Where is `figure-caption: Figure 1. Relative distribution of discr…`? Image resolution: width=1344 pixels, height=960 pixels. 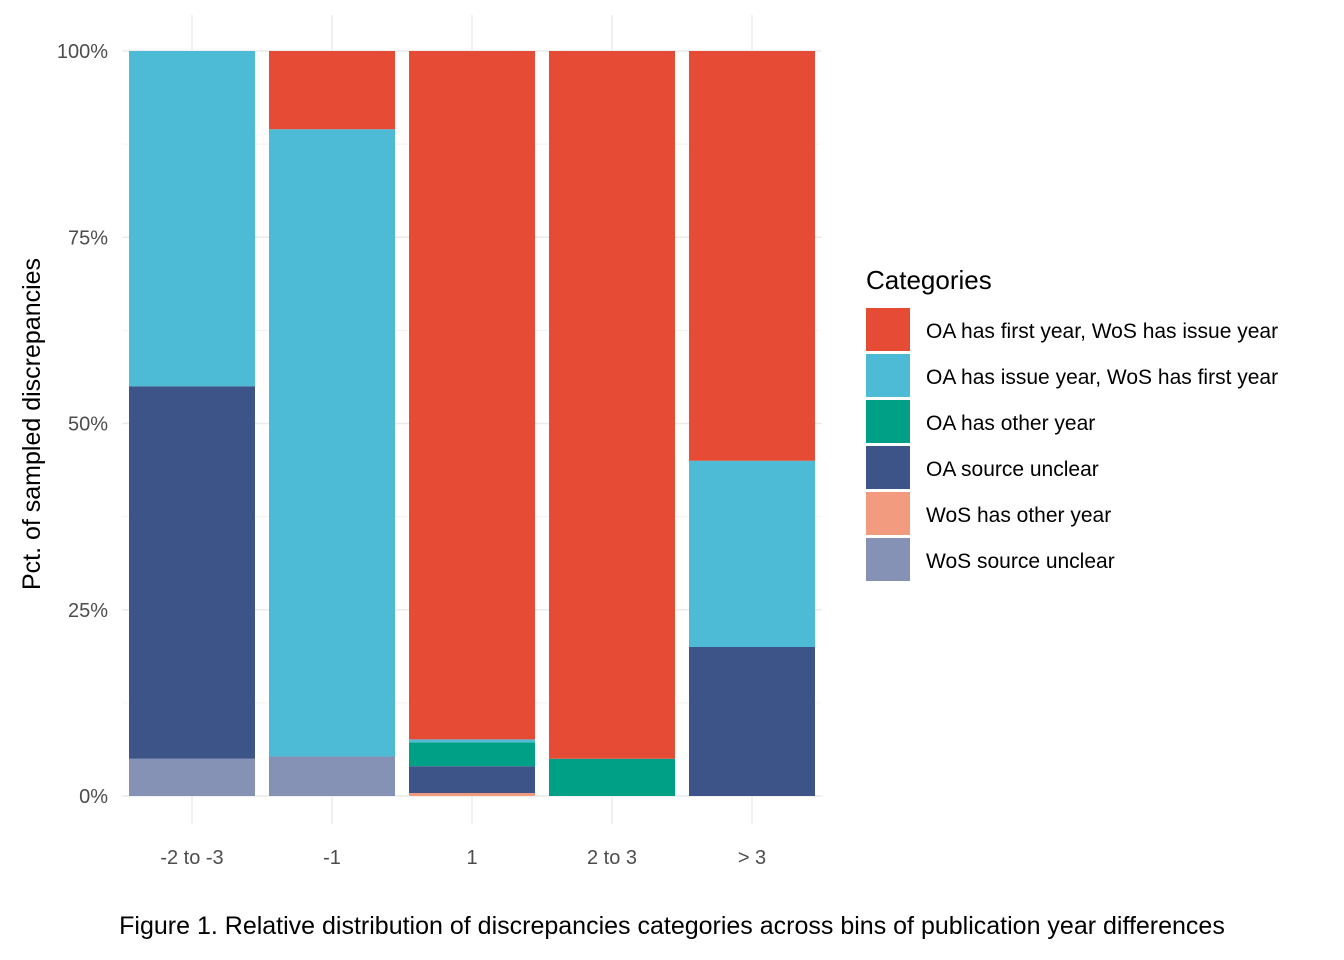
figure-caption: Figure 1. Relative distribution of discr… is located at coordinates (672, 926).